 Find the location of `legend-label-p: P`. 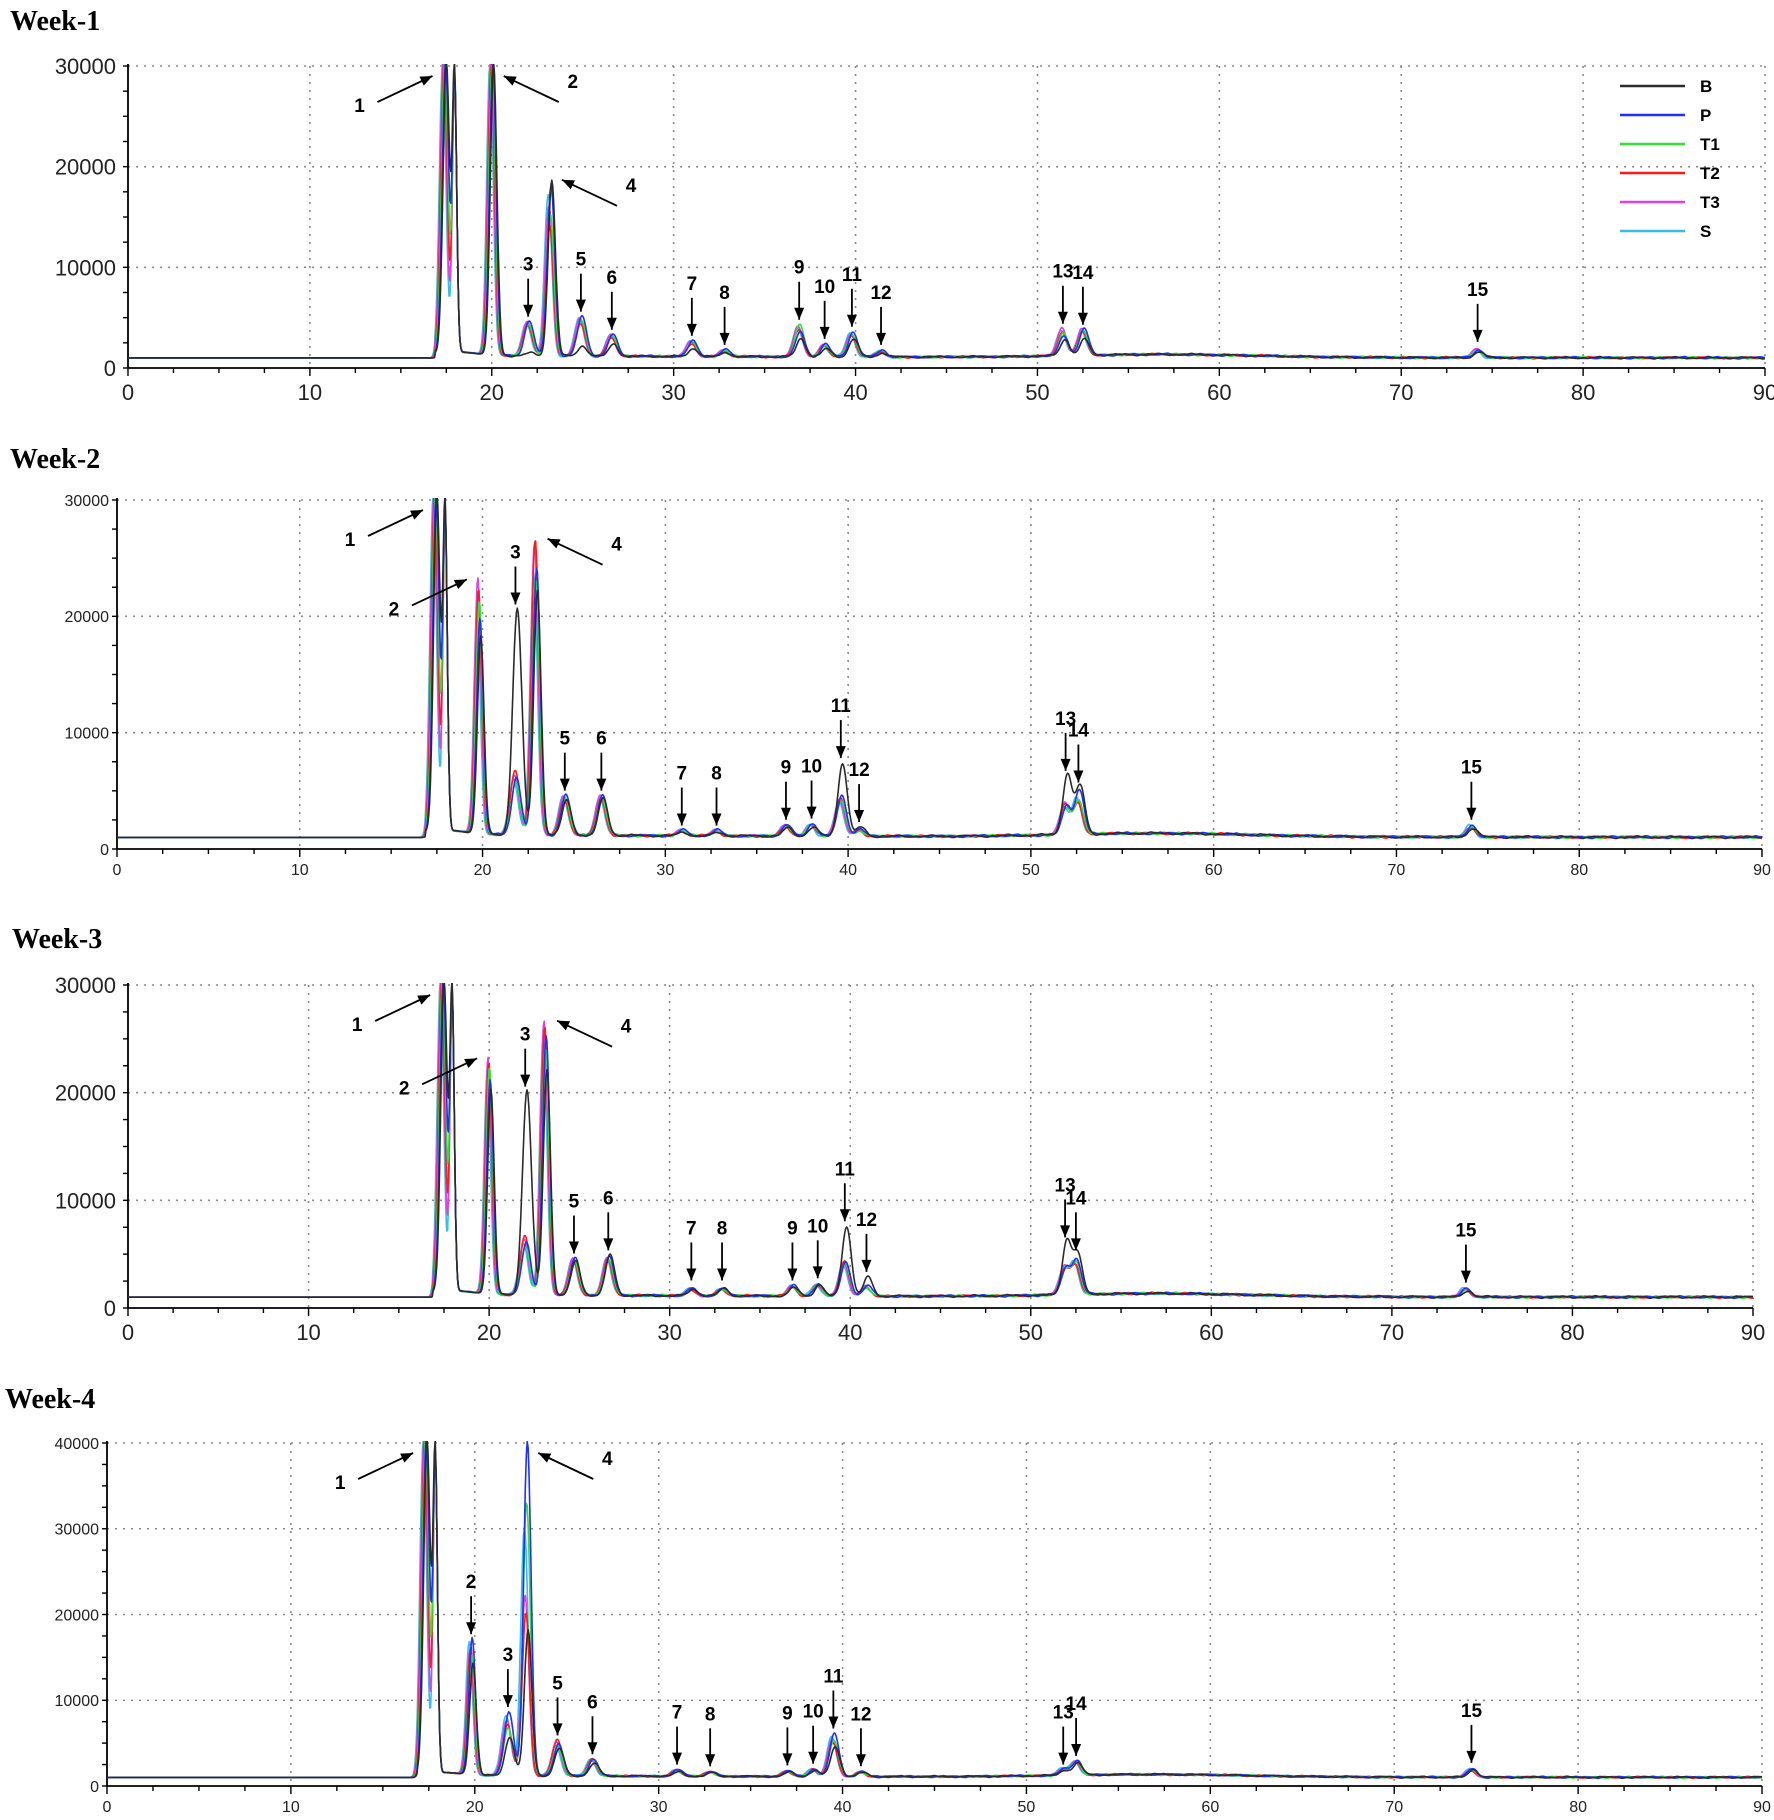

legend-label-p: P is located at coordinates (1705, 115).